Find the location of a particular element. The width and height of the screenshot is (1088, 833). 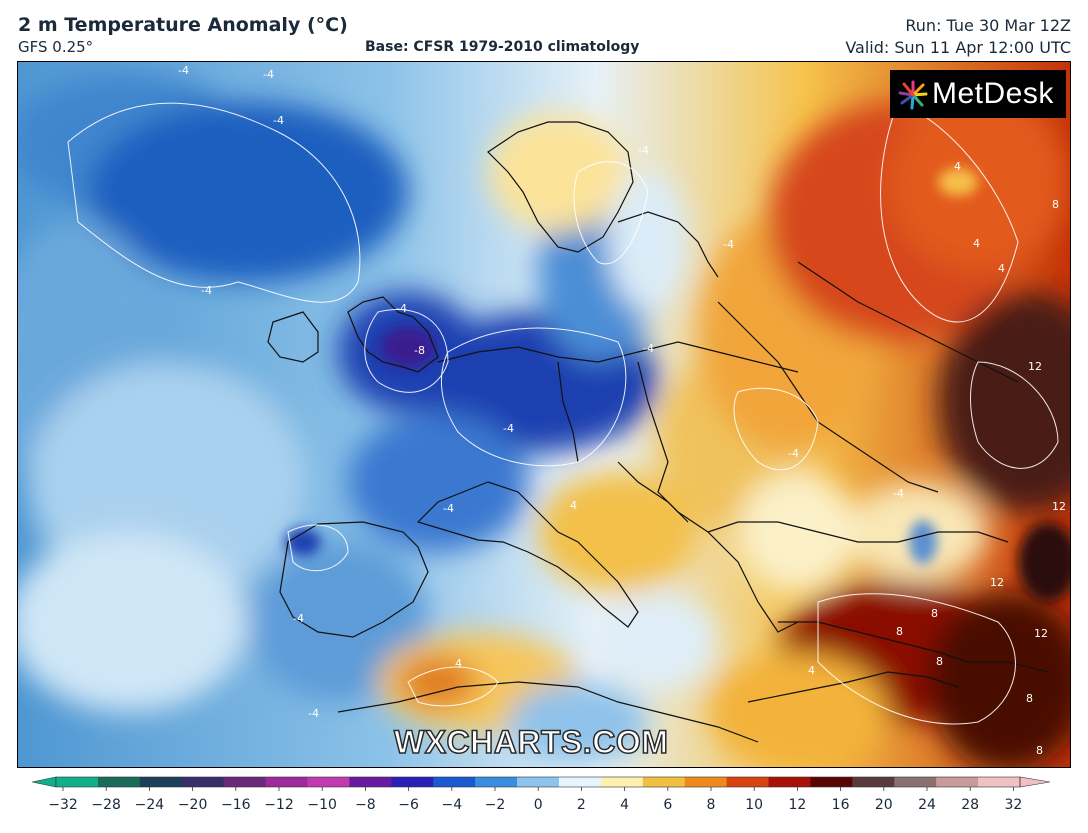

colorbar-tick-label: −20 is located at coordinates (192, 805).